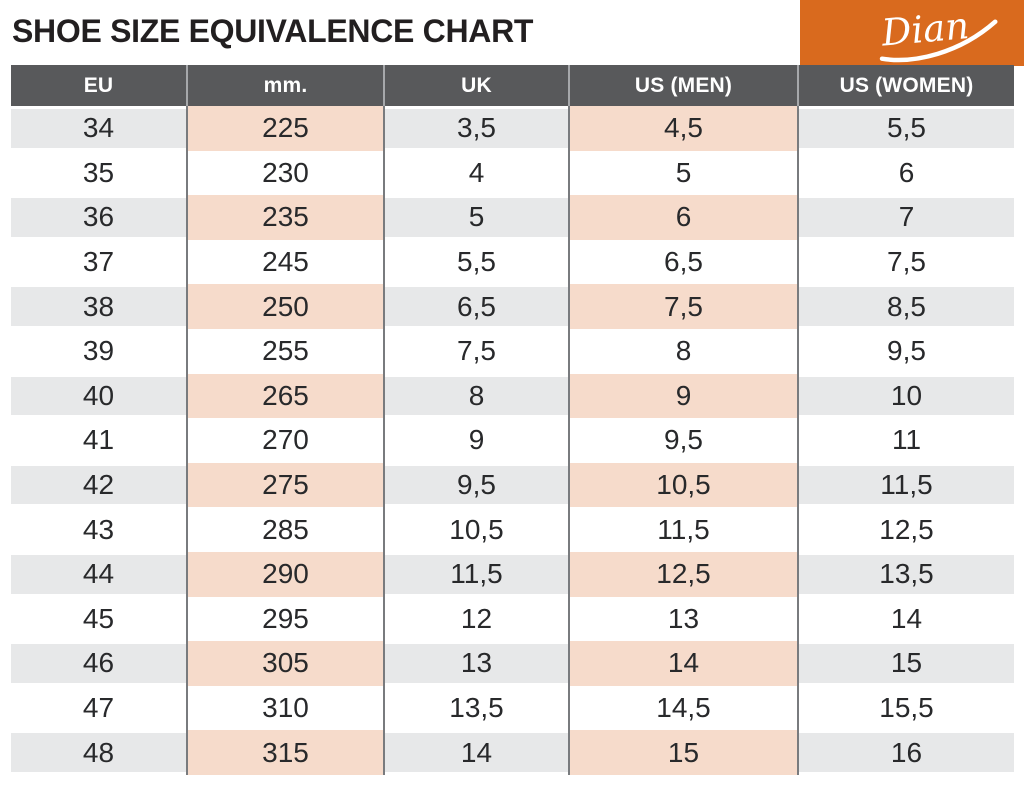 This screenshot has height=789, width=1024. I want to click on column-header-uk: UK, so click(475, 85).